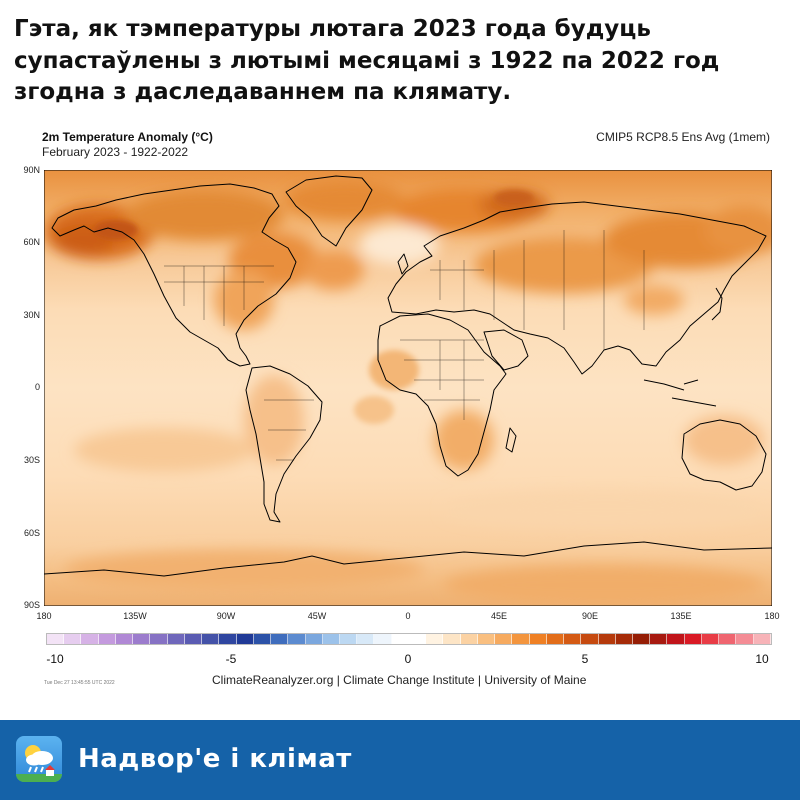  What do you see at coordinates (762, 659) in the screenshot?
I see `colorbar-tick-10: 10` at bounding box center [762, 659].